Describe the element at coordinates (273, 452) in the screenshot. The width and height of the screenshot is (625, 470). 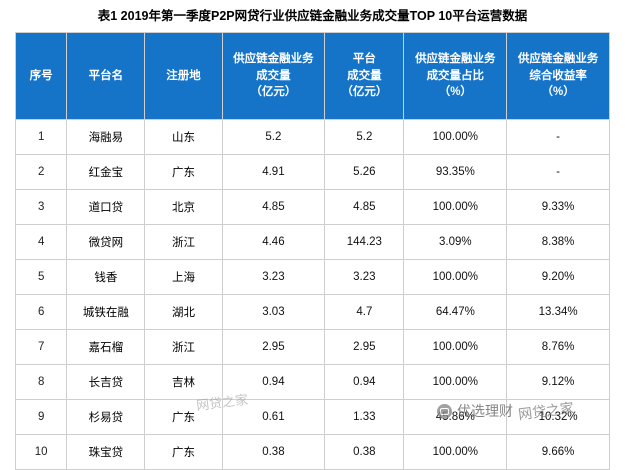
I see `cell-scf-volume: 0.38` at that location.